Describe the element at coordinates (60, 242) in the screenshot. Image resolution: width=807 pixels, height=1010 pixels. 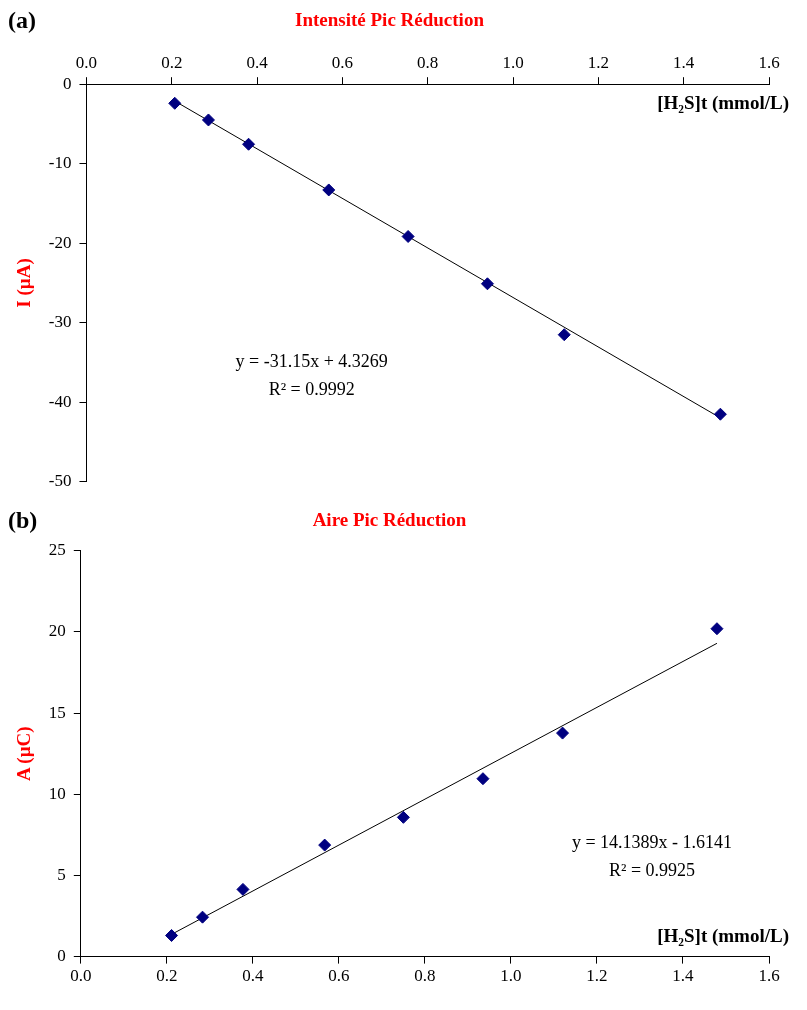
I see `y-tick-label: -20` at that location.